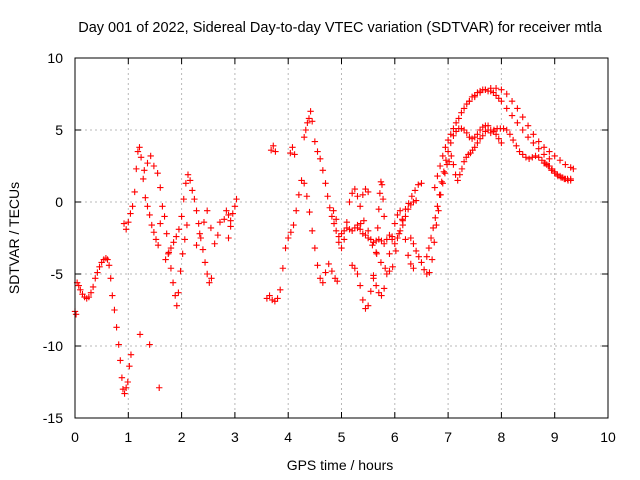  Describe the element at coordinates (59, 130) in the screenshot. I see `y-tick-label: 5` at that location.